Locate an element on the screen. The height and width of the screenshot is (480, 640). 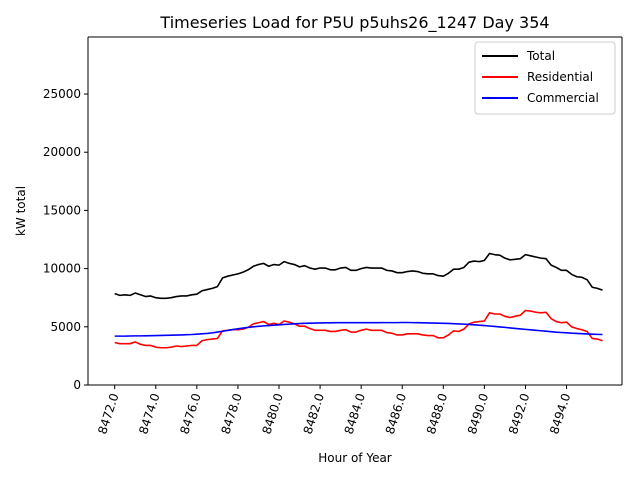
legend-box is located at coordinates (545, 78).